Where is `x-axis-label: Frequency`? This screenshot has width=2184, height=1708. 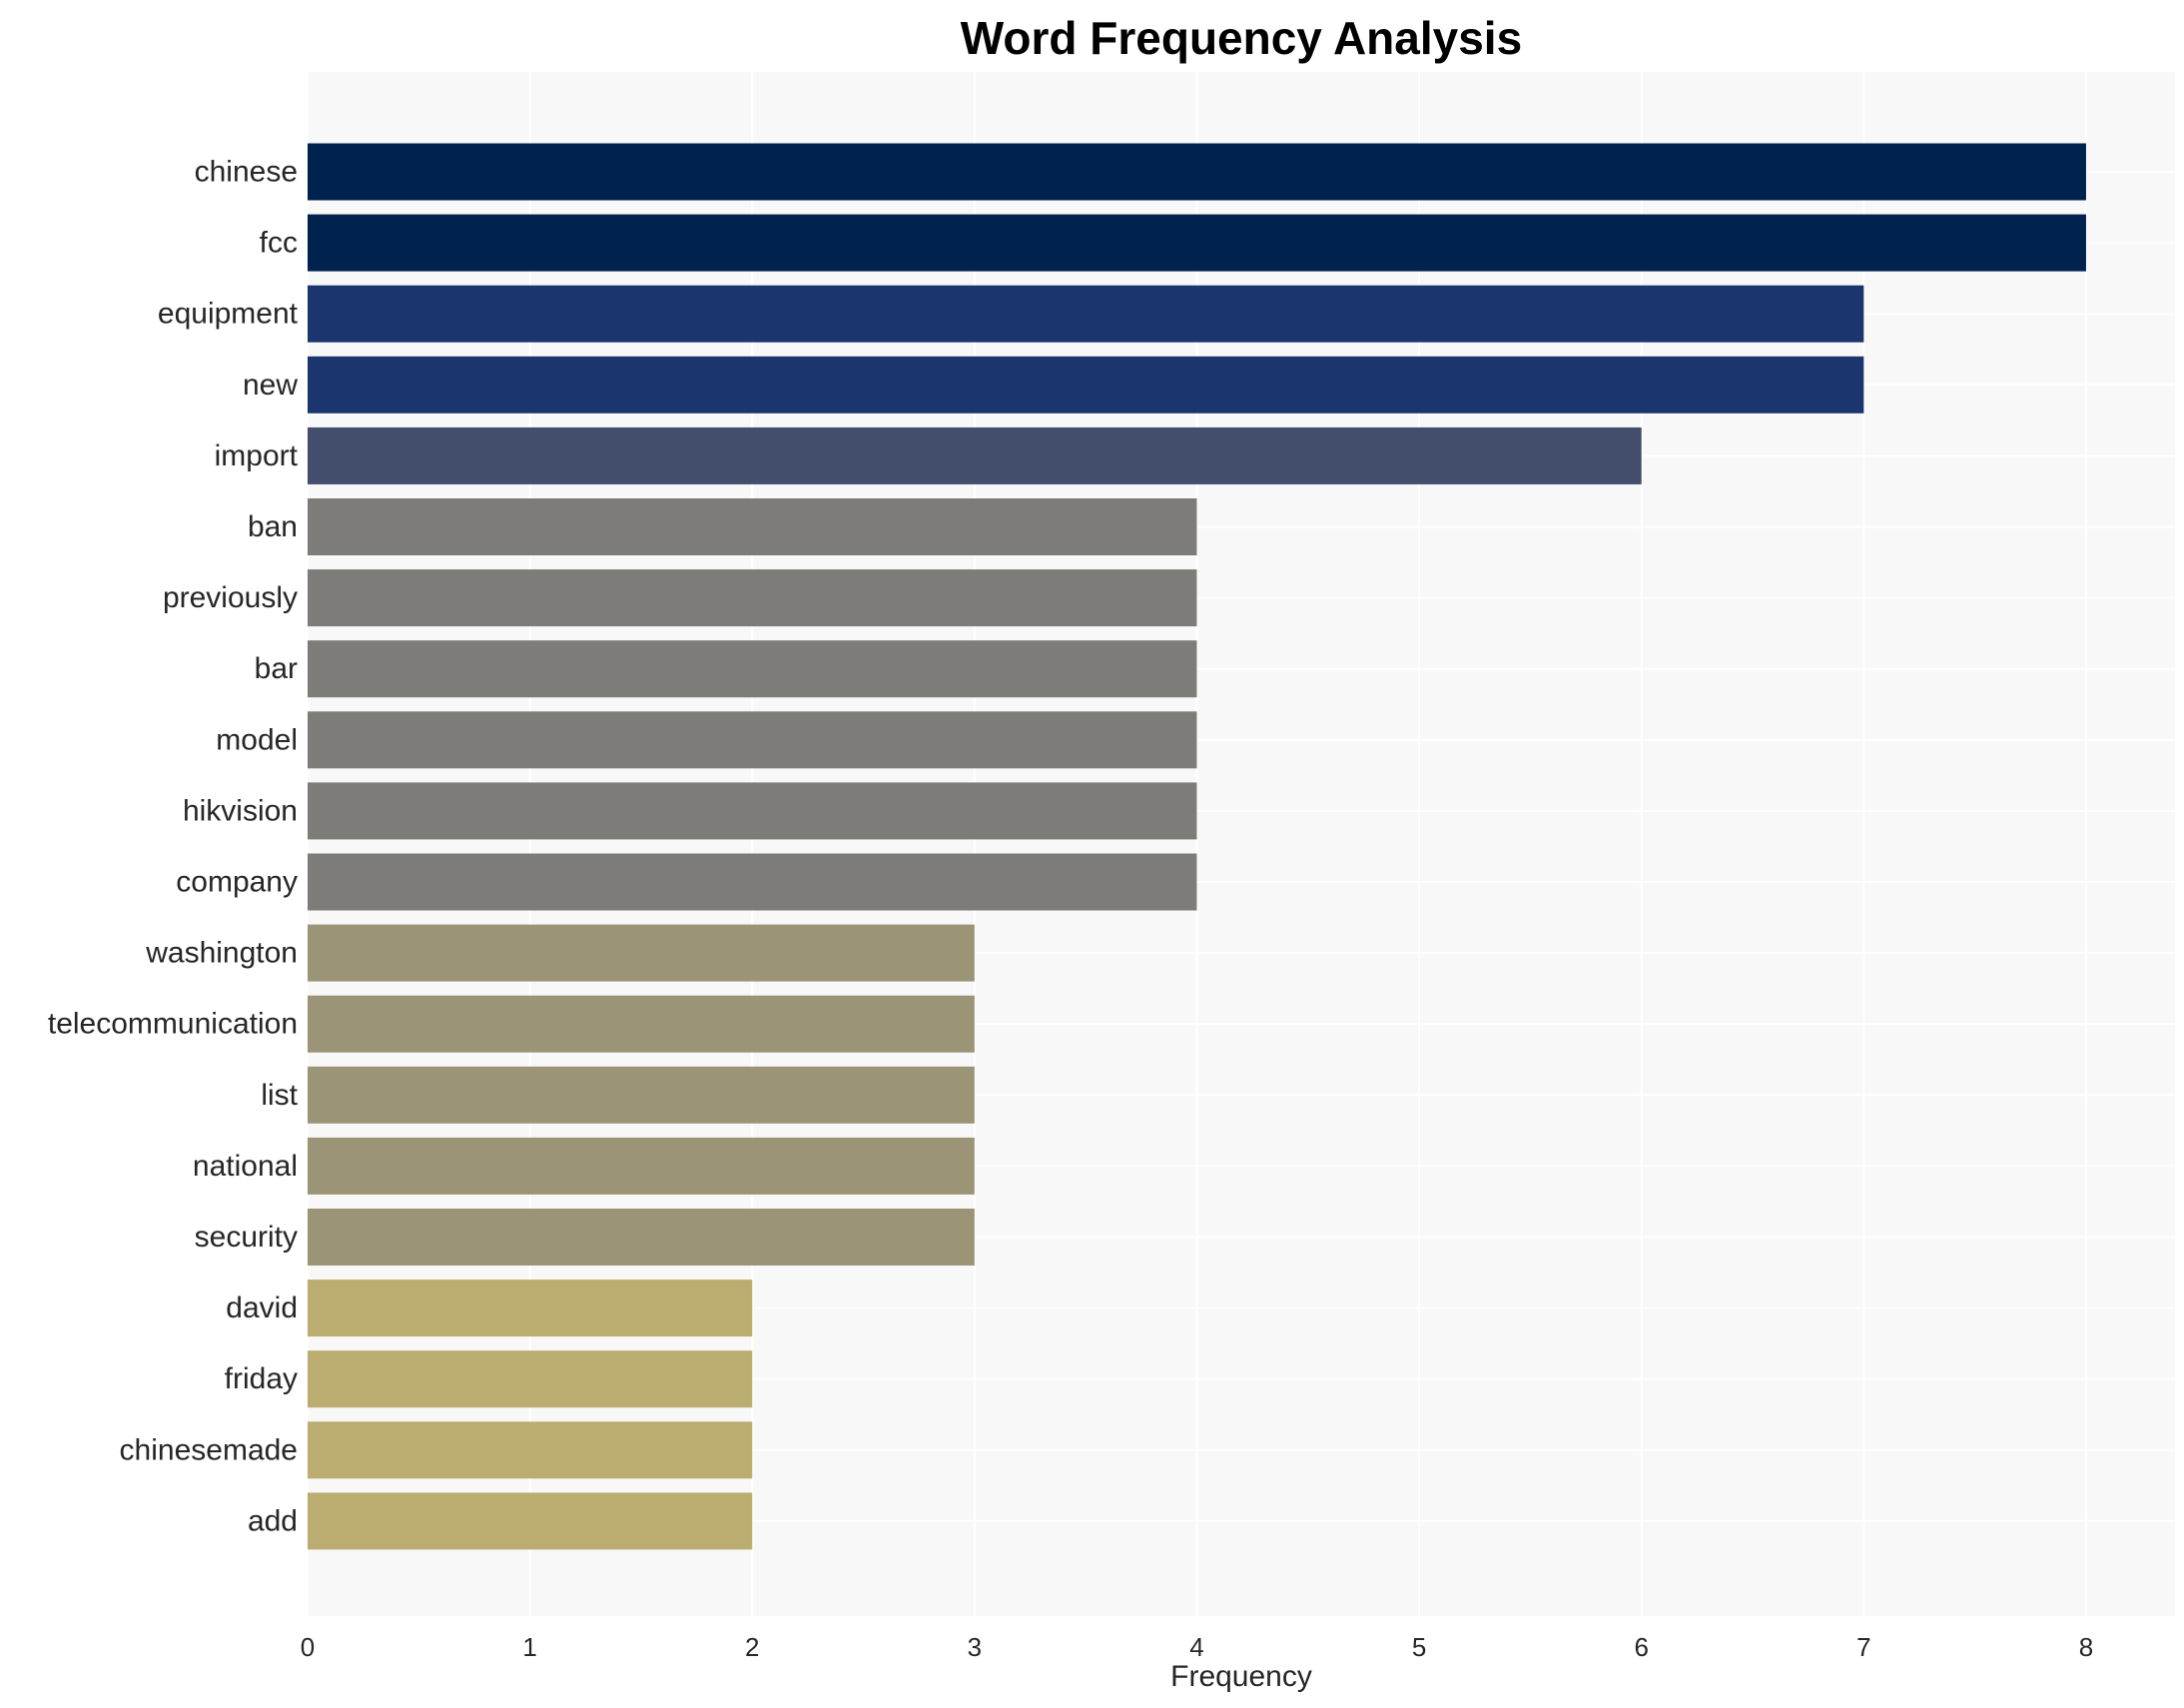
x-axis-label: Frequency is located at coordinates (1241, 1676).